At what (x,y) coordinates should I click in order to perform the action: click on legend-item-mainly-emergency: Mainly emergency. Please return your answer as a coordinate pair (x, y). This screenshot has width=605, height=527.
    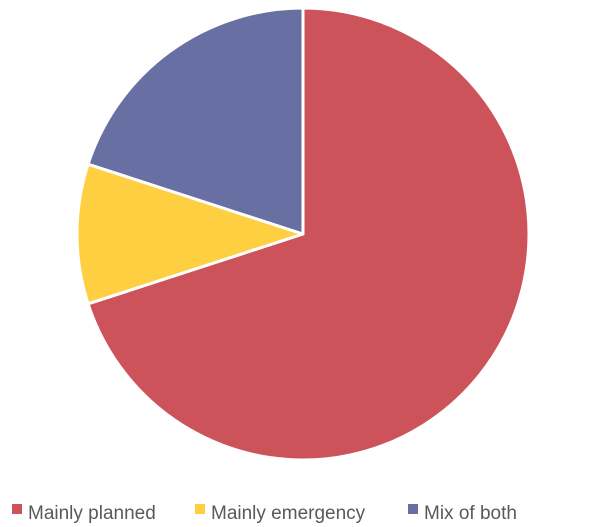
    Looking at the image, I should click on (280, 513).